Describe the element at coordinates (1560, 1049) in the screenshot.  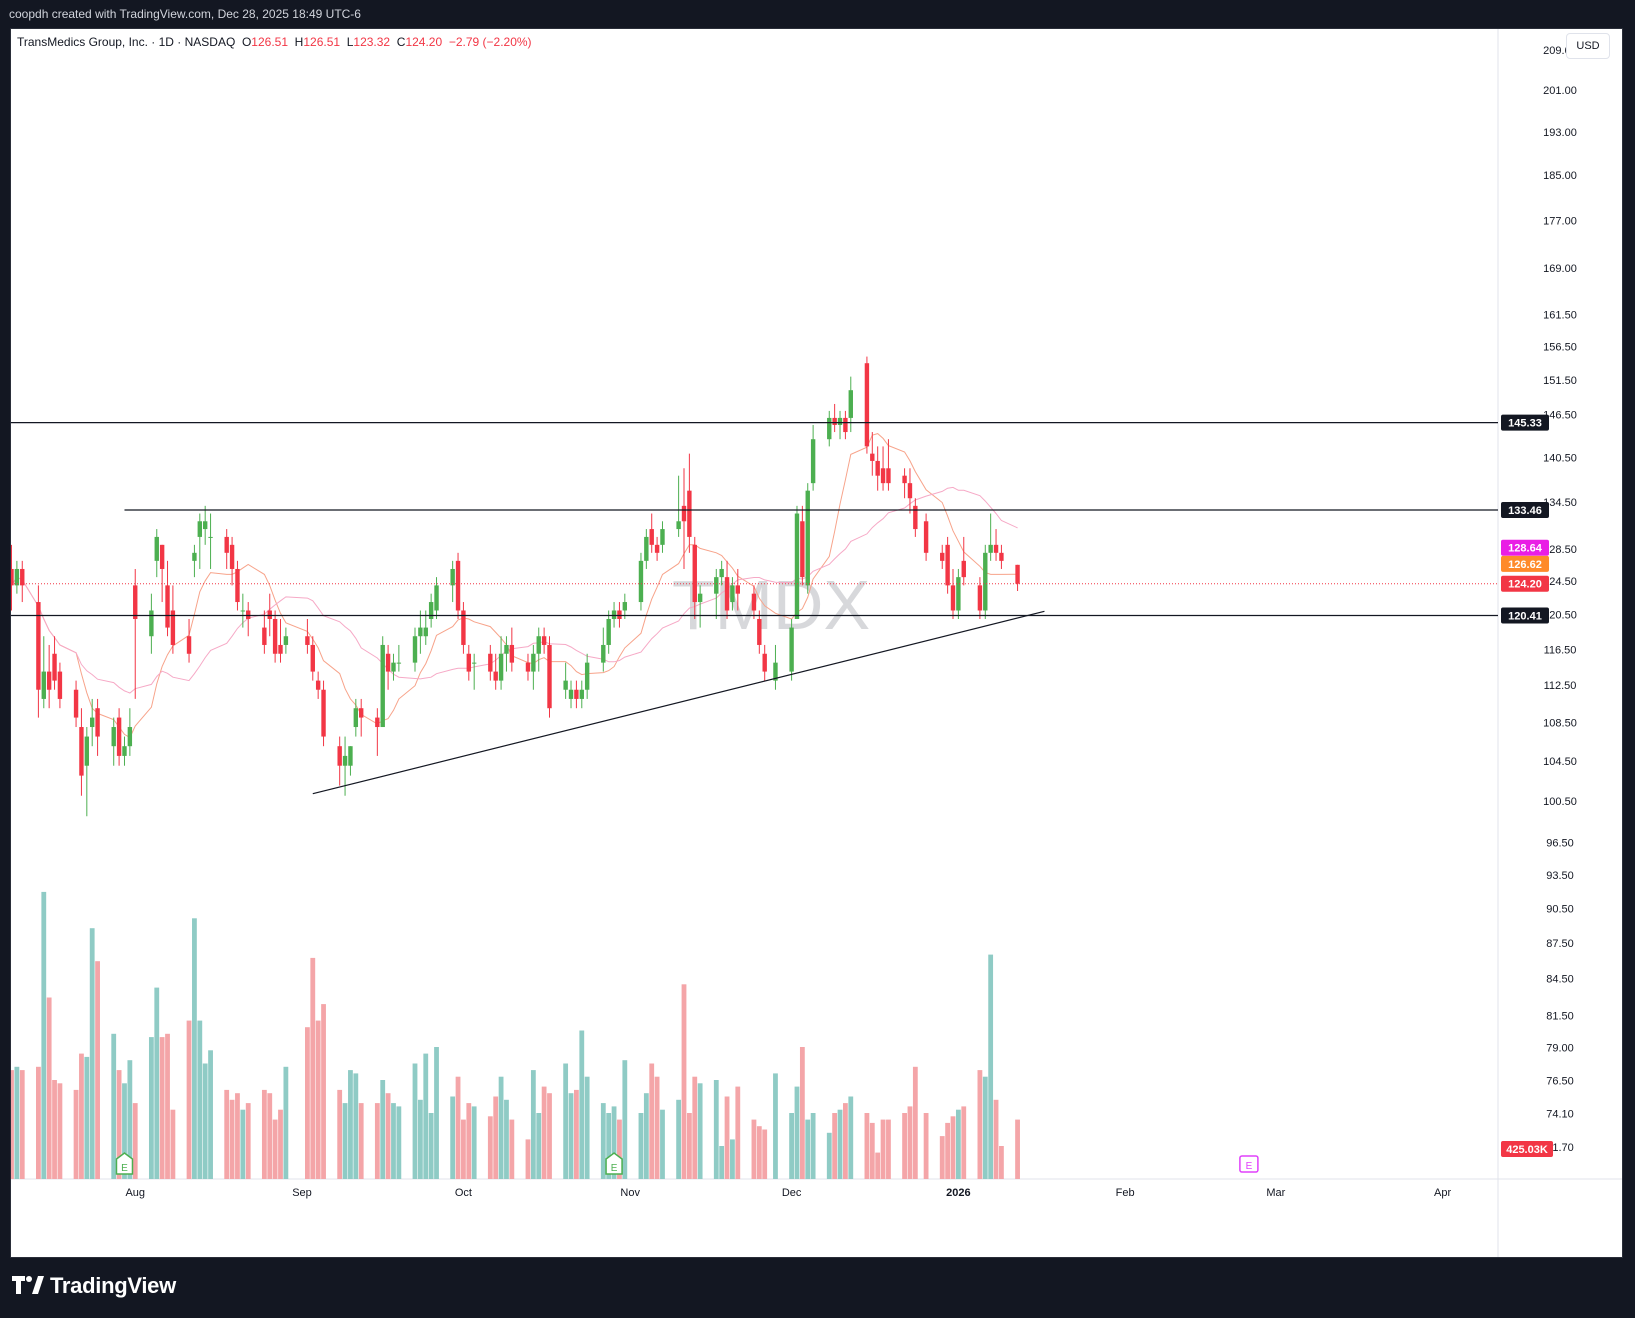
I see `price-tick-label: 79.00` at that location.